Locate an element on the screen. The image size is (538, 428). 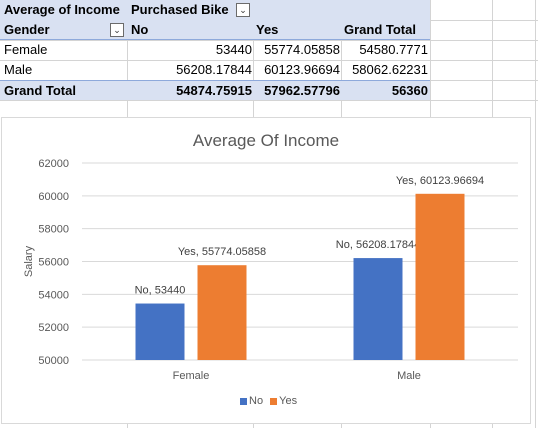
row-field-label: Gender is located at coordinates (27, 29).